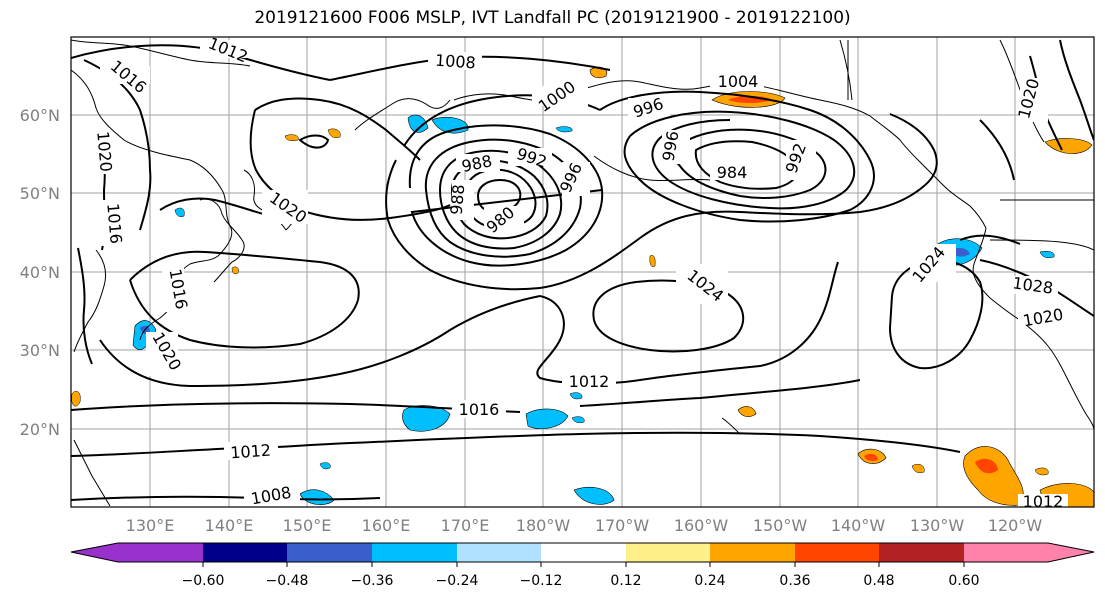 Image resolution: width=1105 pixels, height=601 pixels. I want to click on colorbar-tick: 0.48, so click(878, 581).